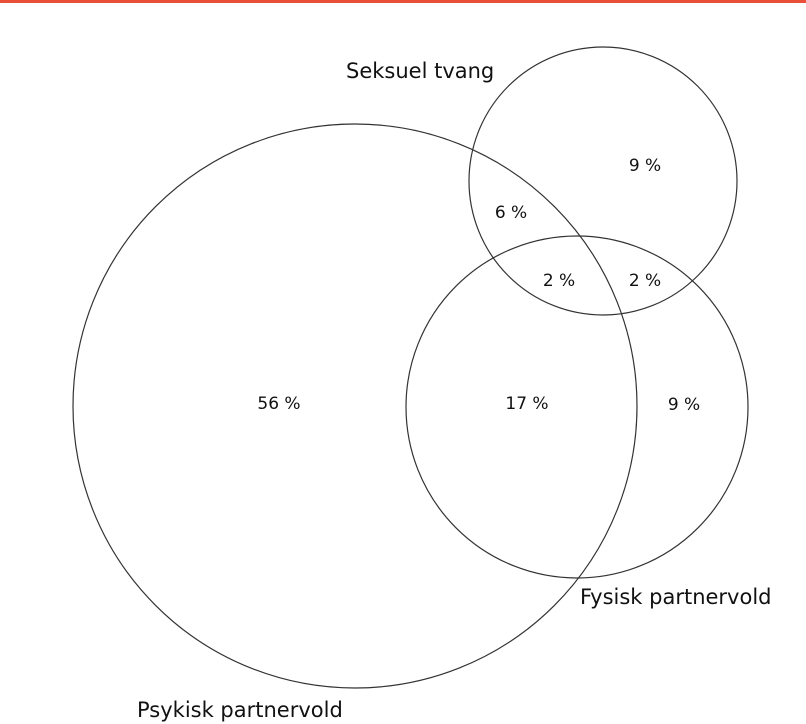  I want to click on region-label: 6 %, so click(511, 213).